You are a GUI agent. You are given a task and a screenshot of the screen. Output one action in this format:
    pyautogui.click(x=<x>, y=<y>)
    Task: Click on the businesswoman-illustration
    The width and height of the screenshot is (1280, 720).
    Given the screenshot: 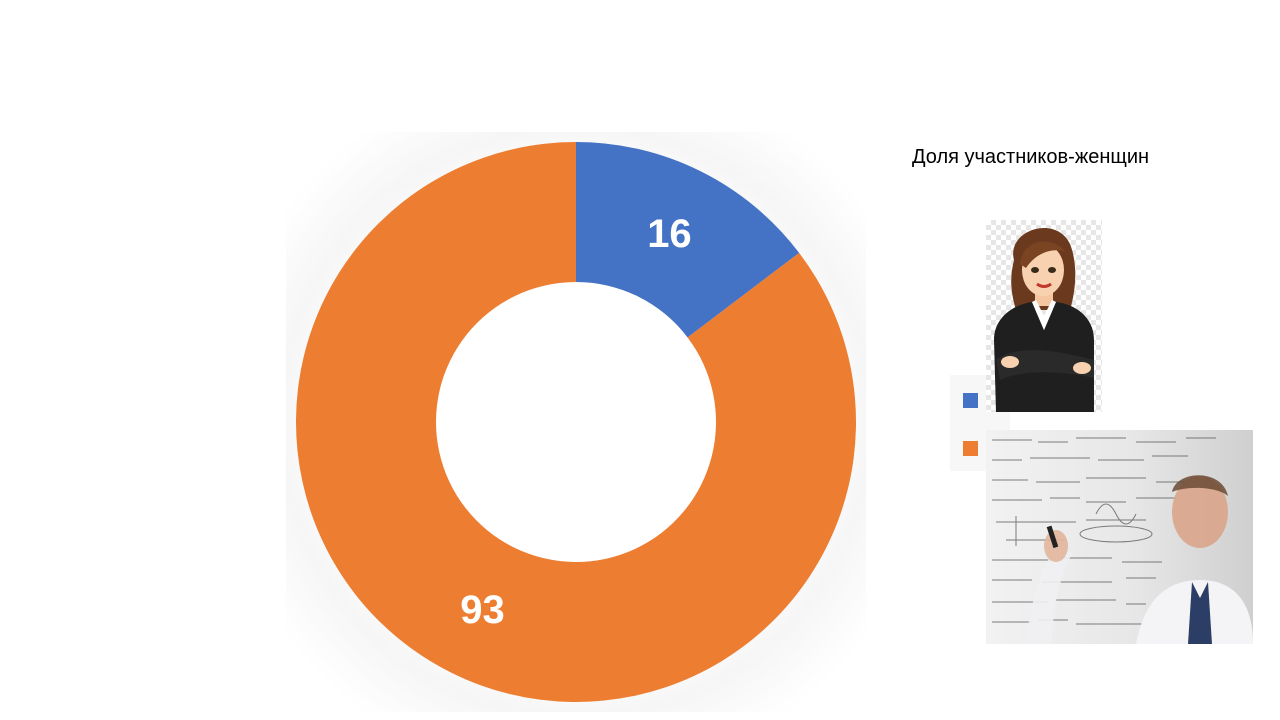 What is the action you would take?
    pyautogui.click(x=1044, y=316)
    